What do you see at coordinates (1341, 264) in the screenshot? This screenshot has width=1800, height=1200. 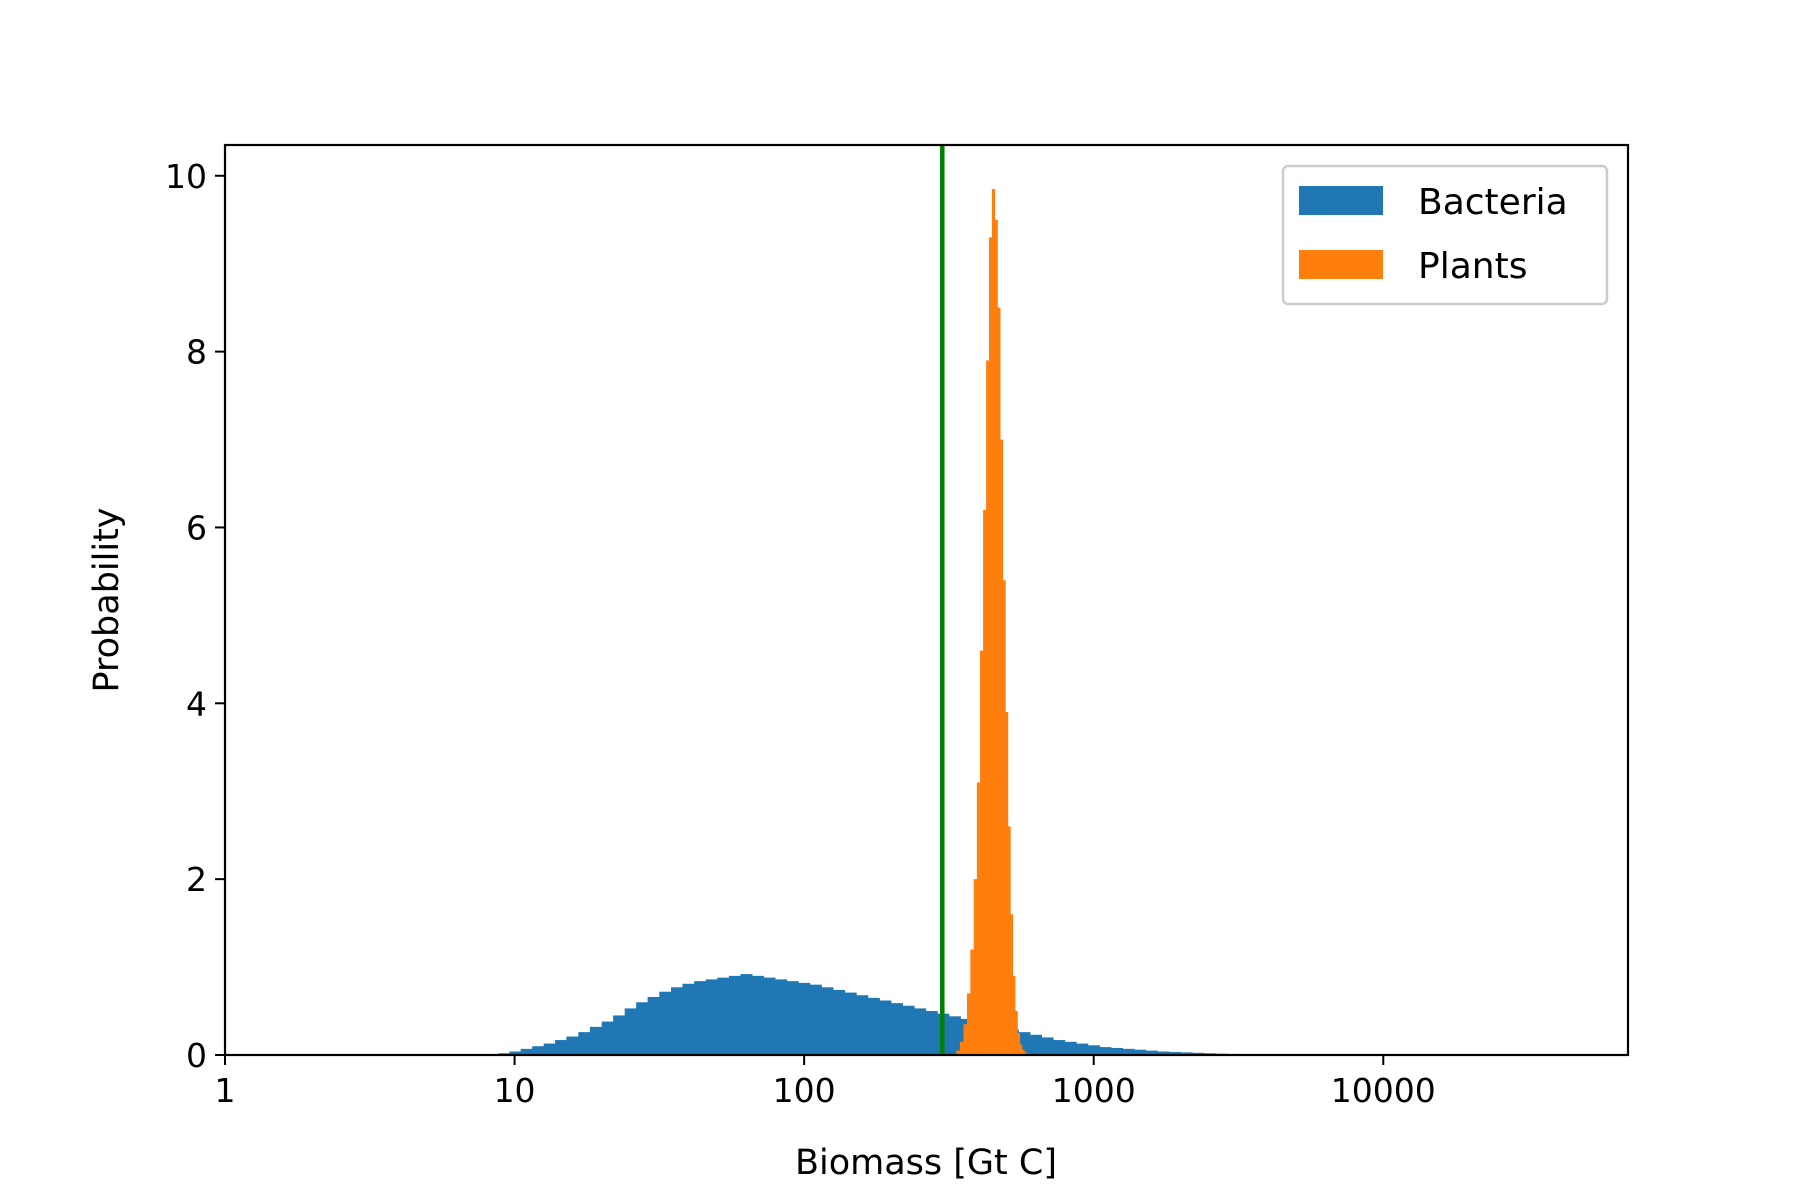 I see `legend-swatch-plants` at bounding box center [1341, 264].